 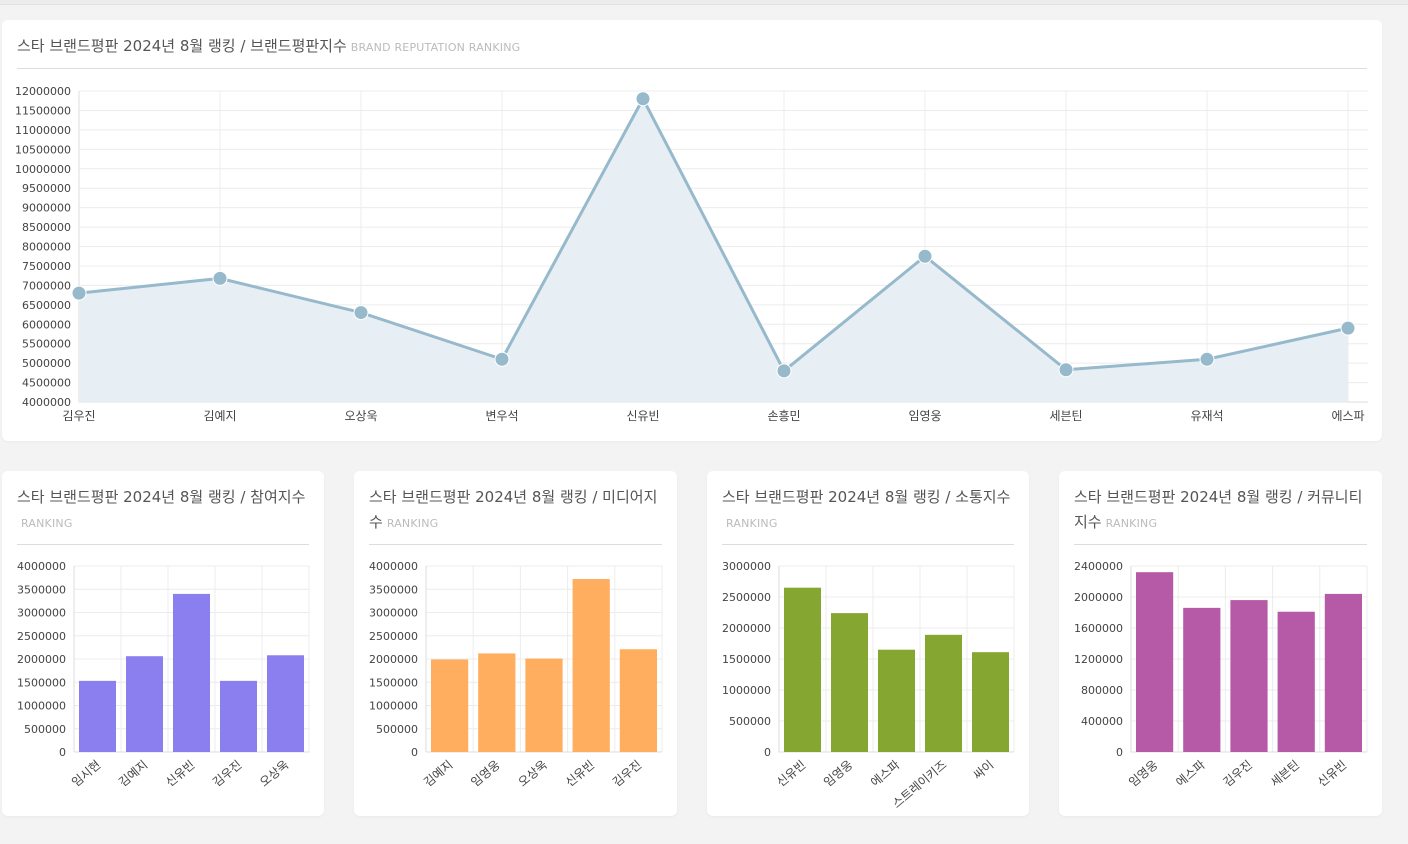 What do you see at coordinates (43, 169) in the screenshot?
I see `y-tick-label: 10000000` at bounding box center [43, 169].